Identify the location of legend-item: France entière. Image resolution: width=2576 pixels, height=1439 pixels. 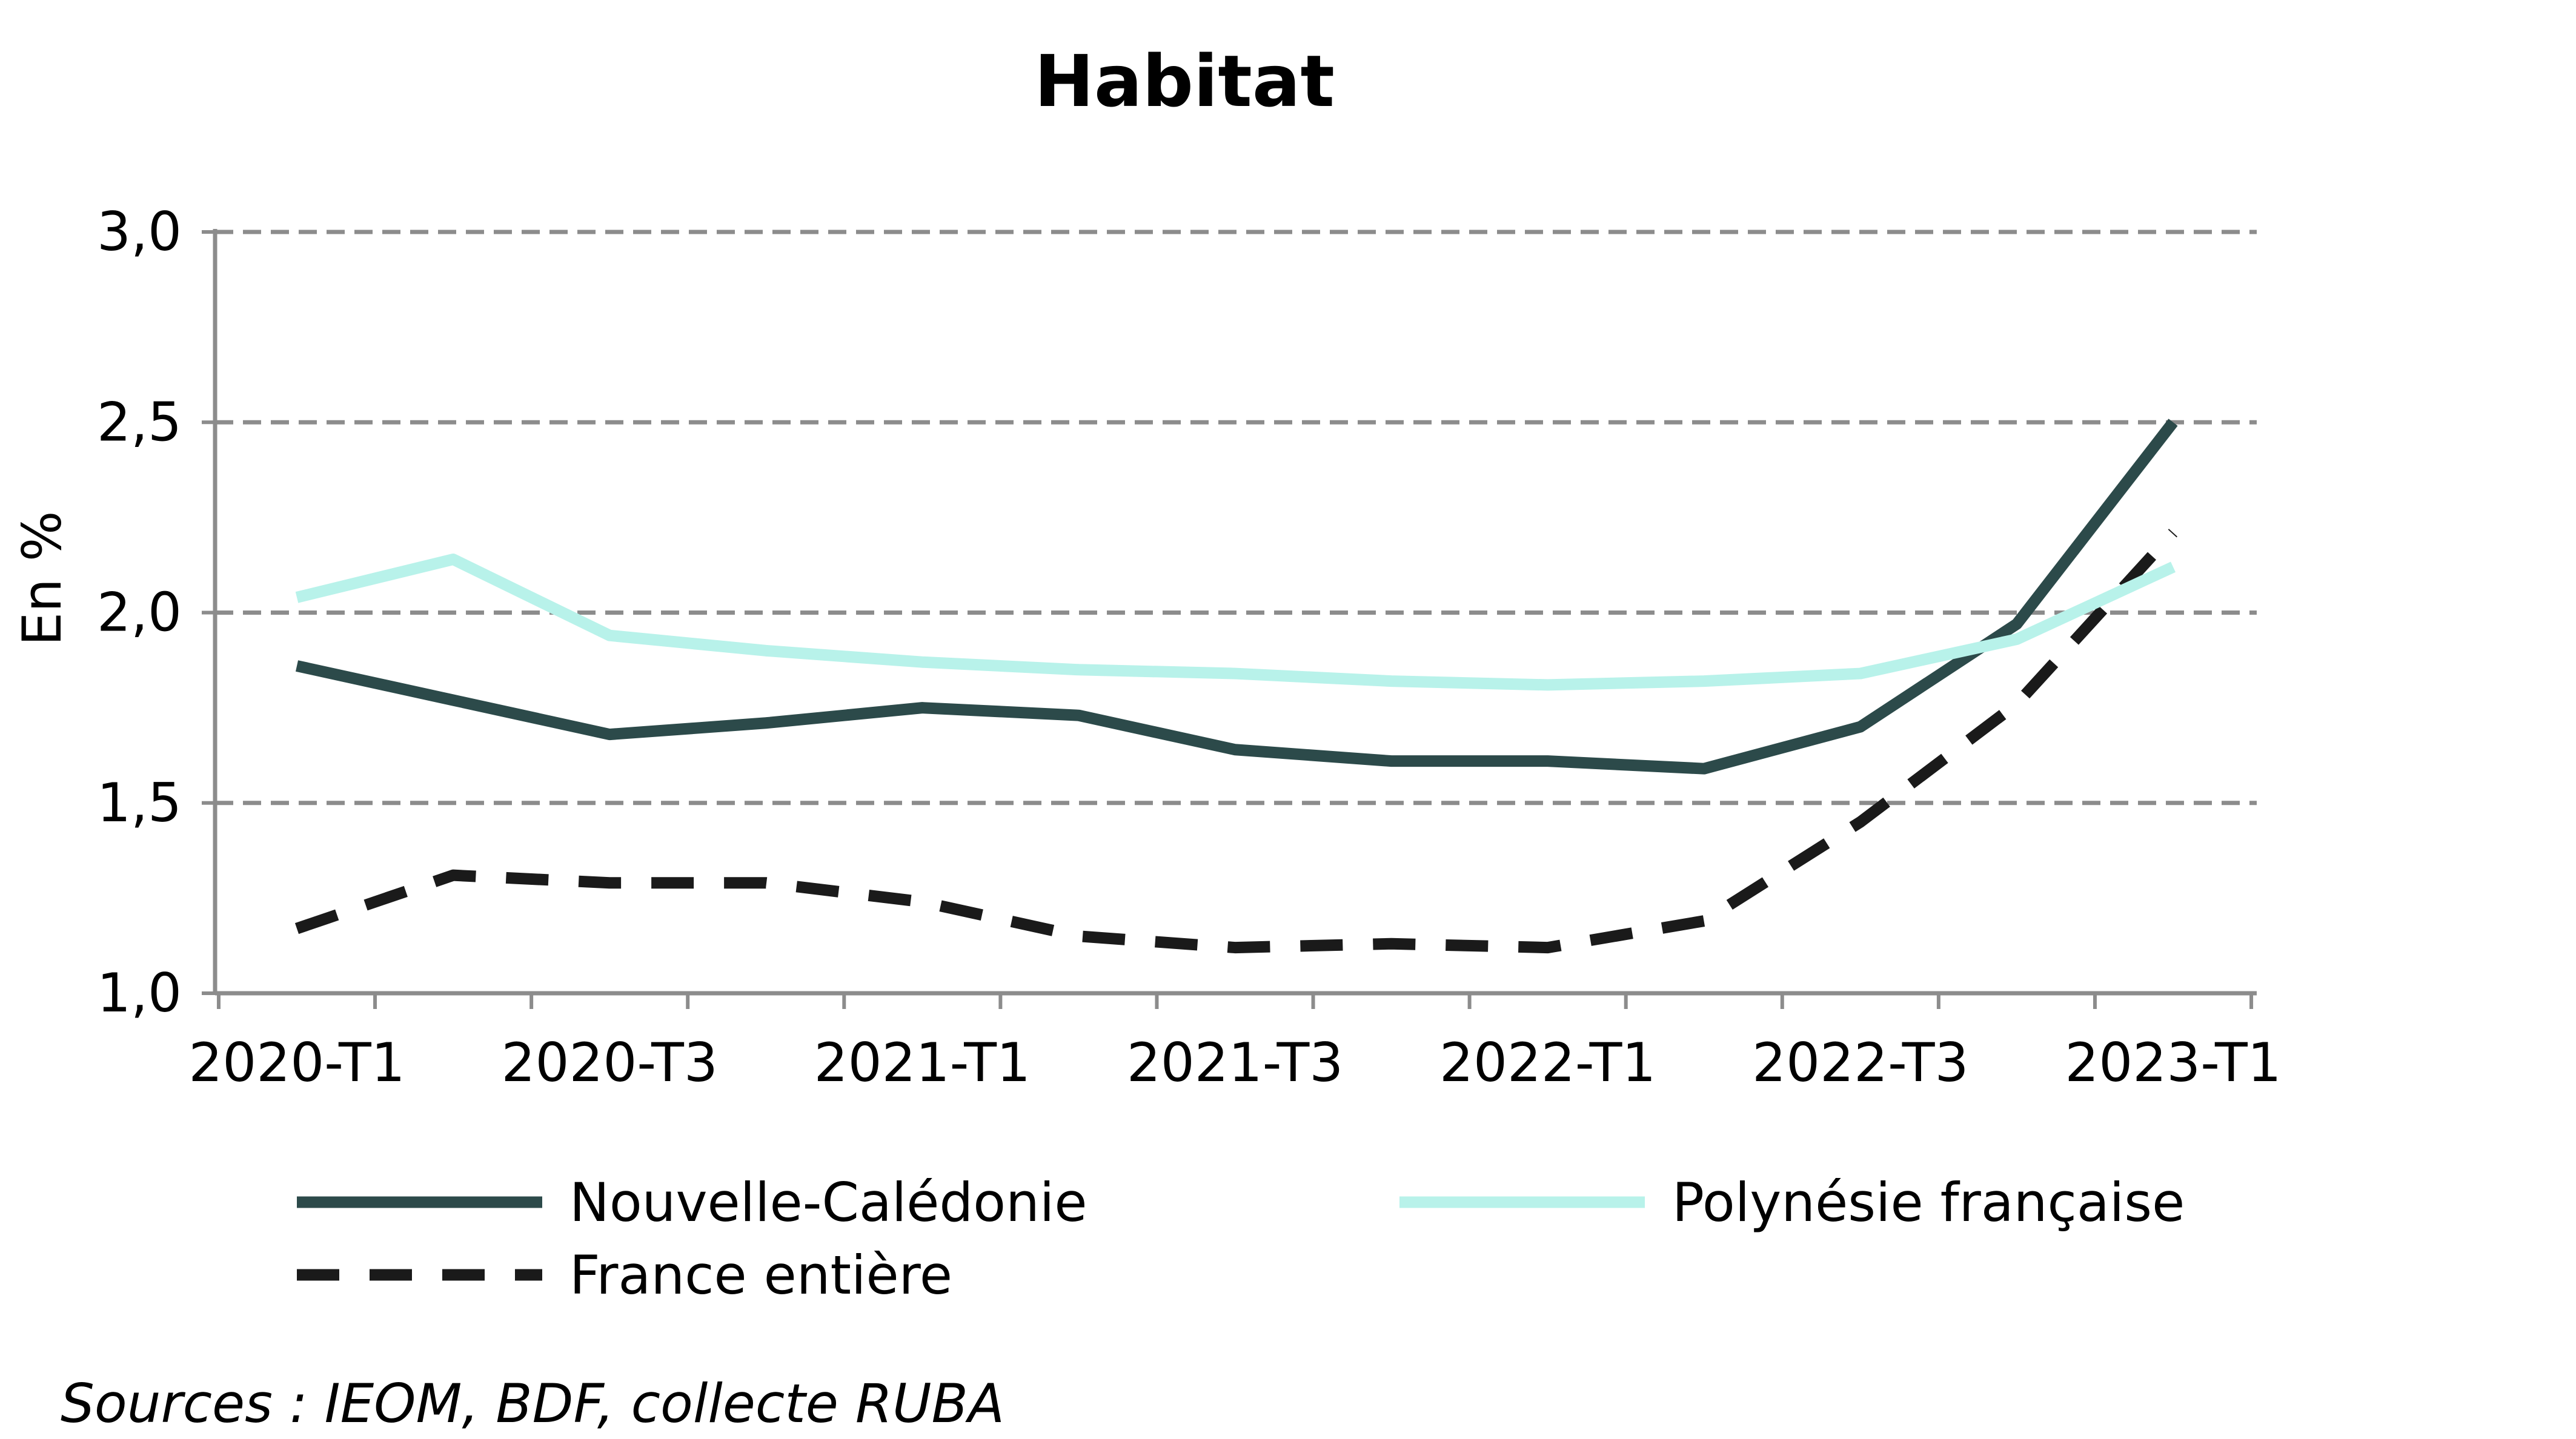
(624, 1275).